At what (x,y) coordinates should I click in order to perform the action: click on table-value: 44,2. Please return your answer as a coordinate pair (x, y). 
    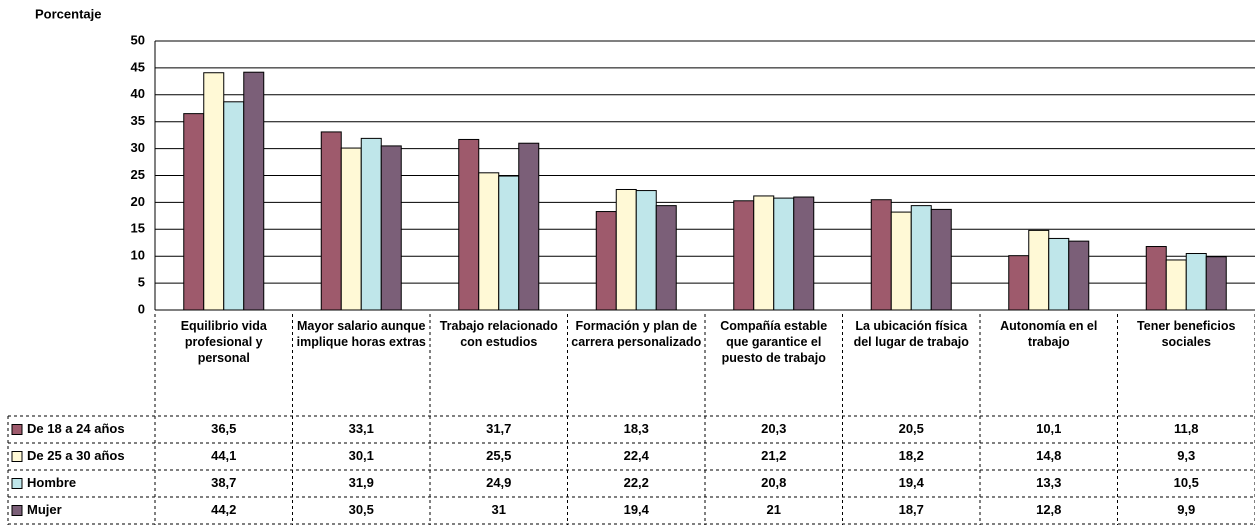
    Looking at the image, I should click on (223, 509).